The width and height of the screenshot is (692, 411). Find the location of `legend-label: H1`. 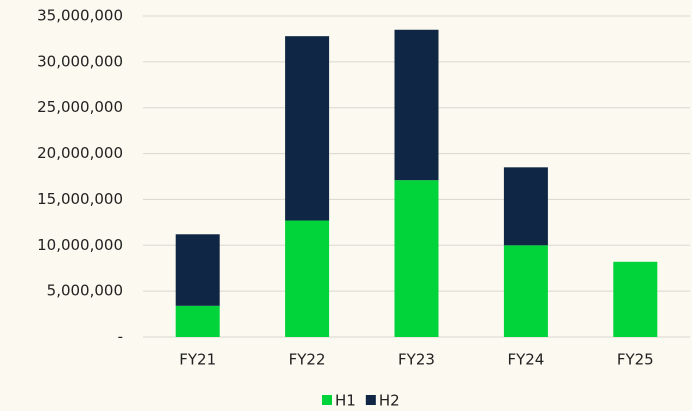

legend-label: H1 is located at coordinates (345, 401).